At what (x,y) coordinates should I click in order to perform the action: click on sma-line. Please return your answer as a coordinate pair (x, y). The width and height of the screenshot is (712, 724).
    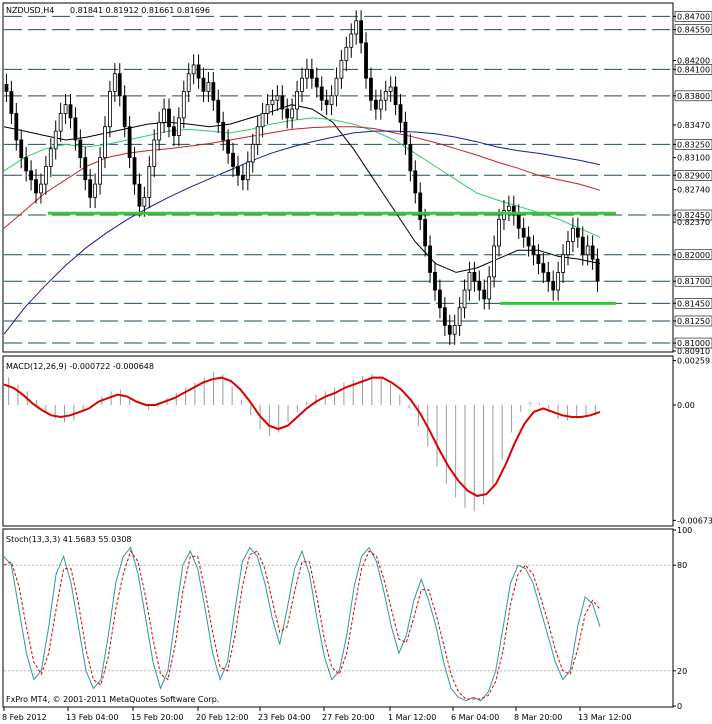
    Looking at the image, I should click on (302, 177).